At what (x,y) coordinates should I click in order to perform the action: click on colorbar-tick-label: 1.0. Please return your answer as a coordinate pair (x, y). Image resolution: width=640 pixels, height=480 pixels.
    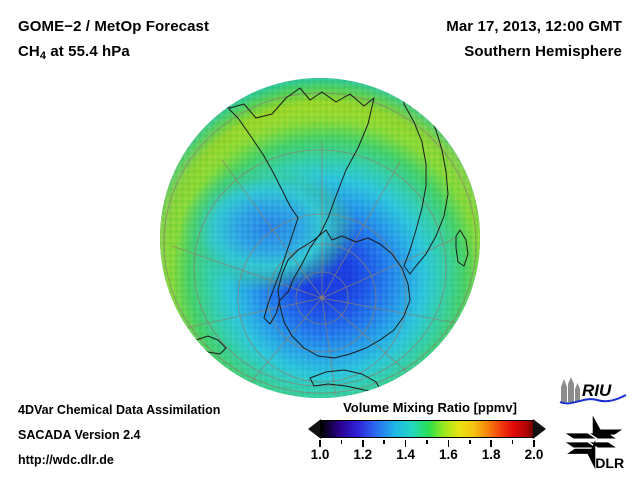
    Looking at the image, I should click on (320, 454).